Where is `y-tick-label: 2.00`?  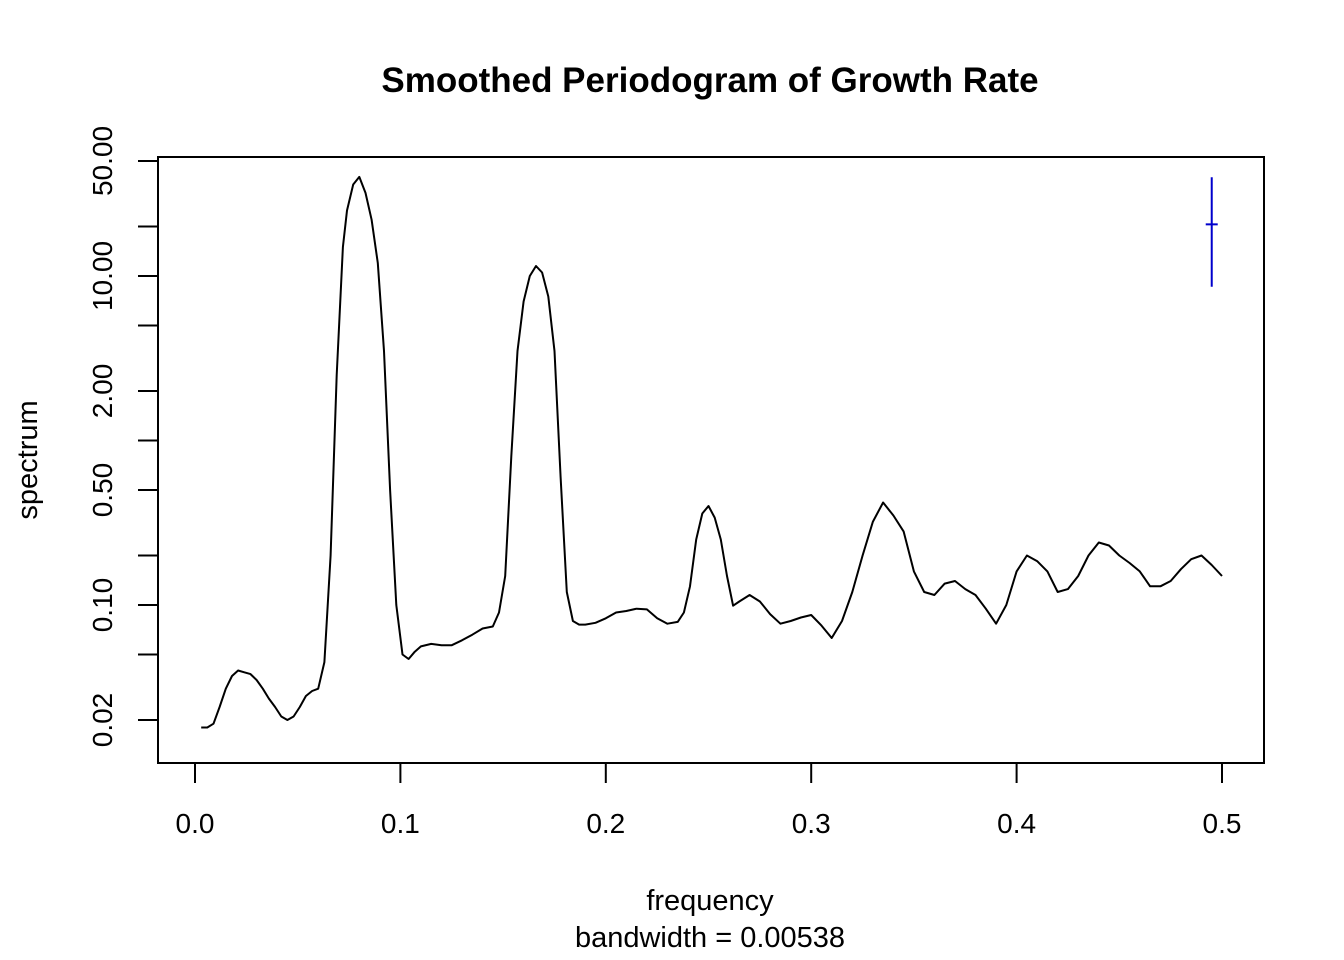 y-tick-label: 2.00 is located at coordinates (102, 391).